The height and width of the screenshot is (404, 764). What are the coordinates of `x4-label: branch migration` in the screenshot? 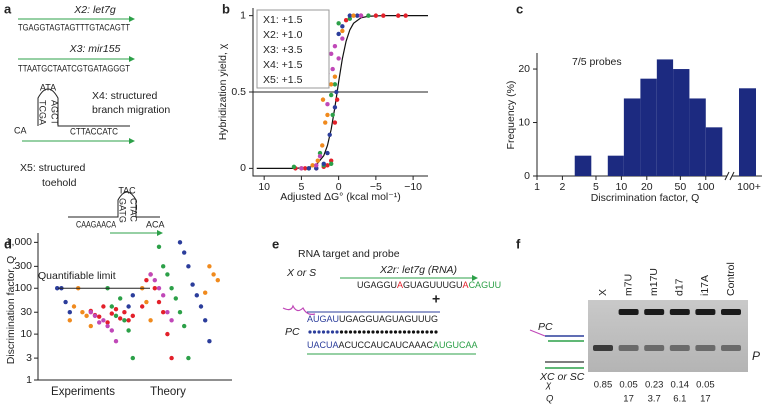 It's located at (131, 110).